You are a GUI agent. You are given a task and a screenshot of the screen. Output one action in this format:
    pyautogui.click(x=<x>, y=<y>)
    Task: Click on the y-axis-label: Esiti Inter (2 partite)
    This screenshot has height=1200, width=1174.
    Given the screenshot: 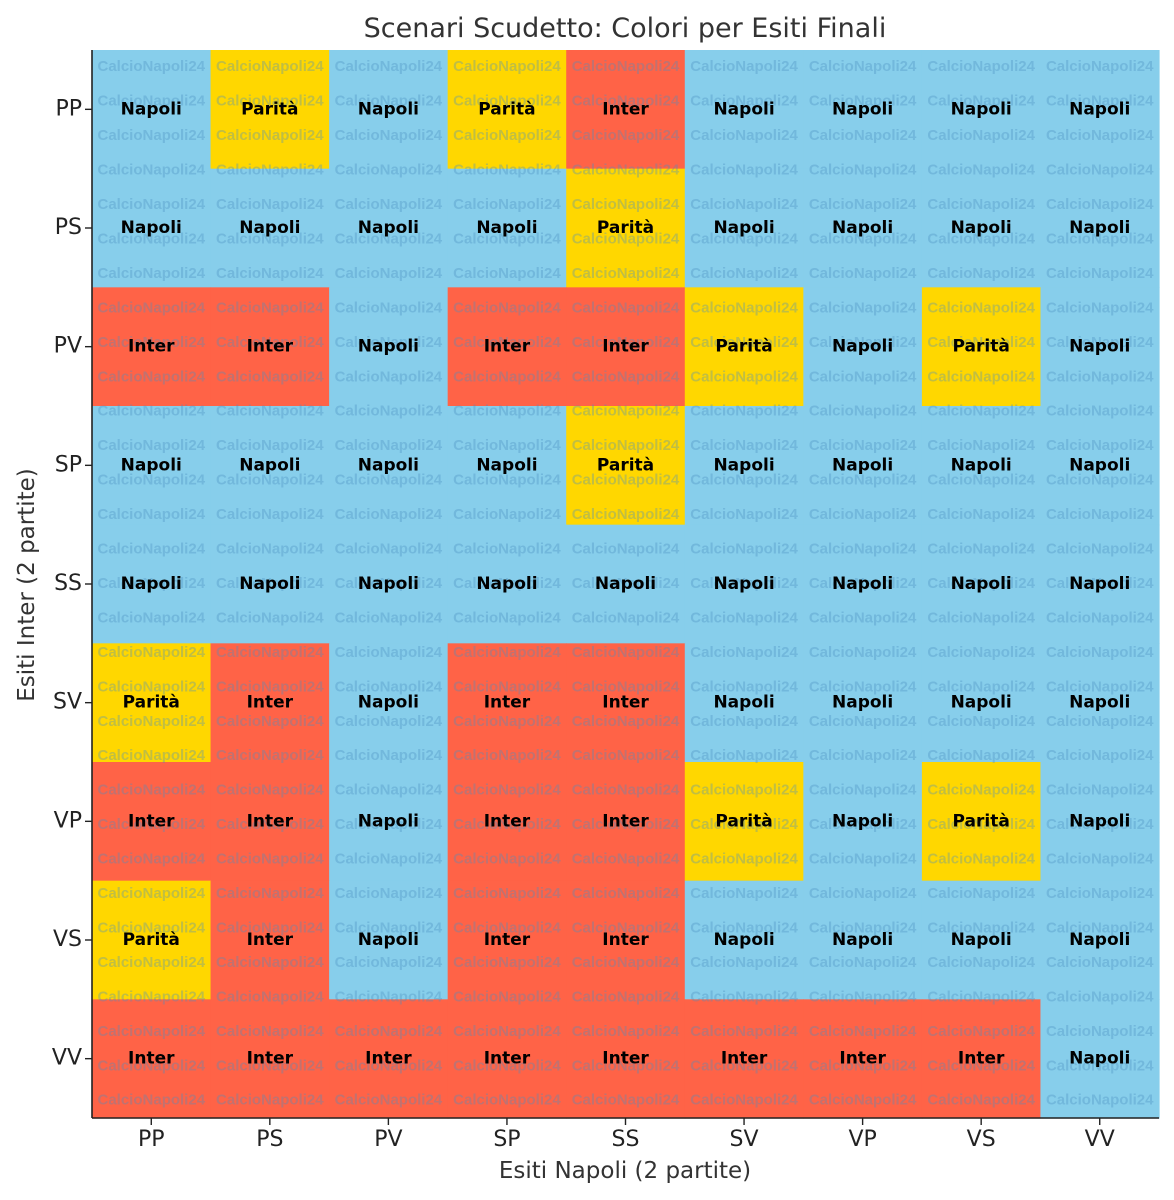 What is the action you would take?
    pyautogui.click(x=27, y=585)
    